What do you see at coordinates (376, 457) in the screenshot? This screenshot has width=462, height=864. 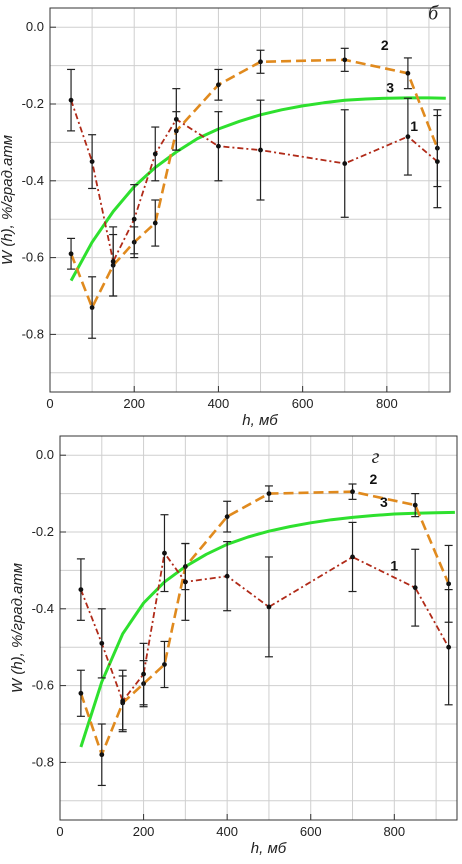 I see `panel-label: г` at bounding box center [376, 457].